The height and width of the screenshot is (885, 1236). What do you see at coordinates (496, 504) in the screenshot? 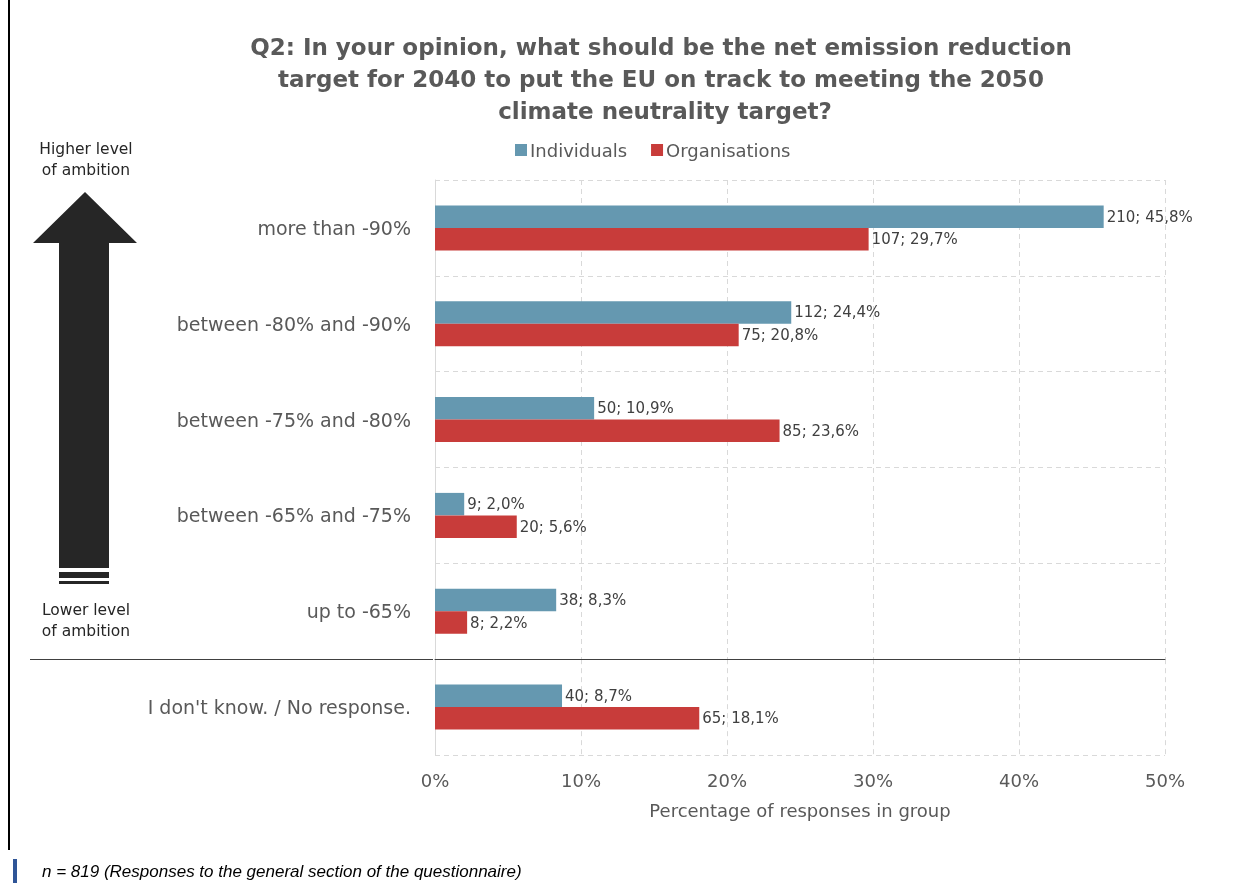
I see `data-label: 9; 2,0%` at bounding box center [496, 504].